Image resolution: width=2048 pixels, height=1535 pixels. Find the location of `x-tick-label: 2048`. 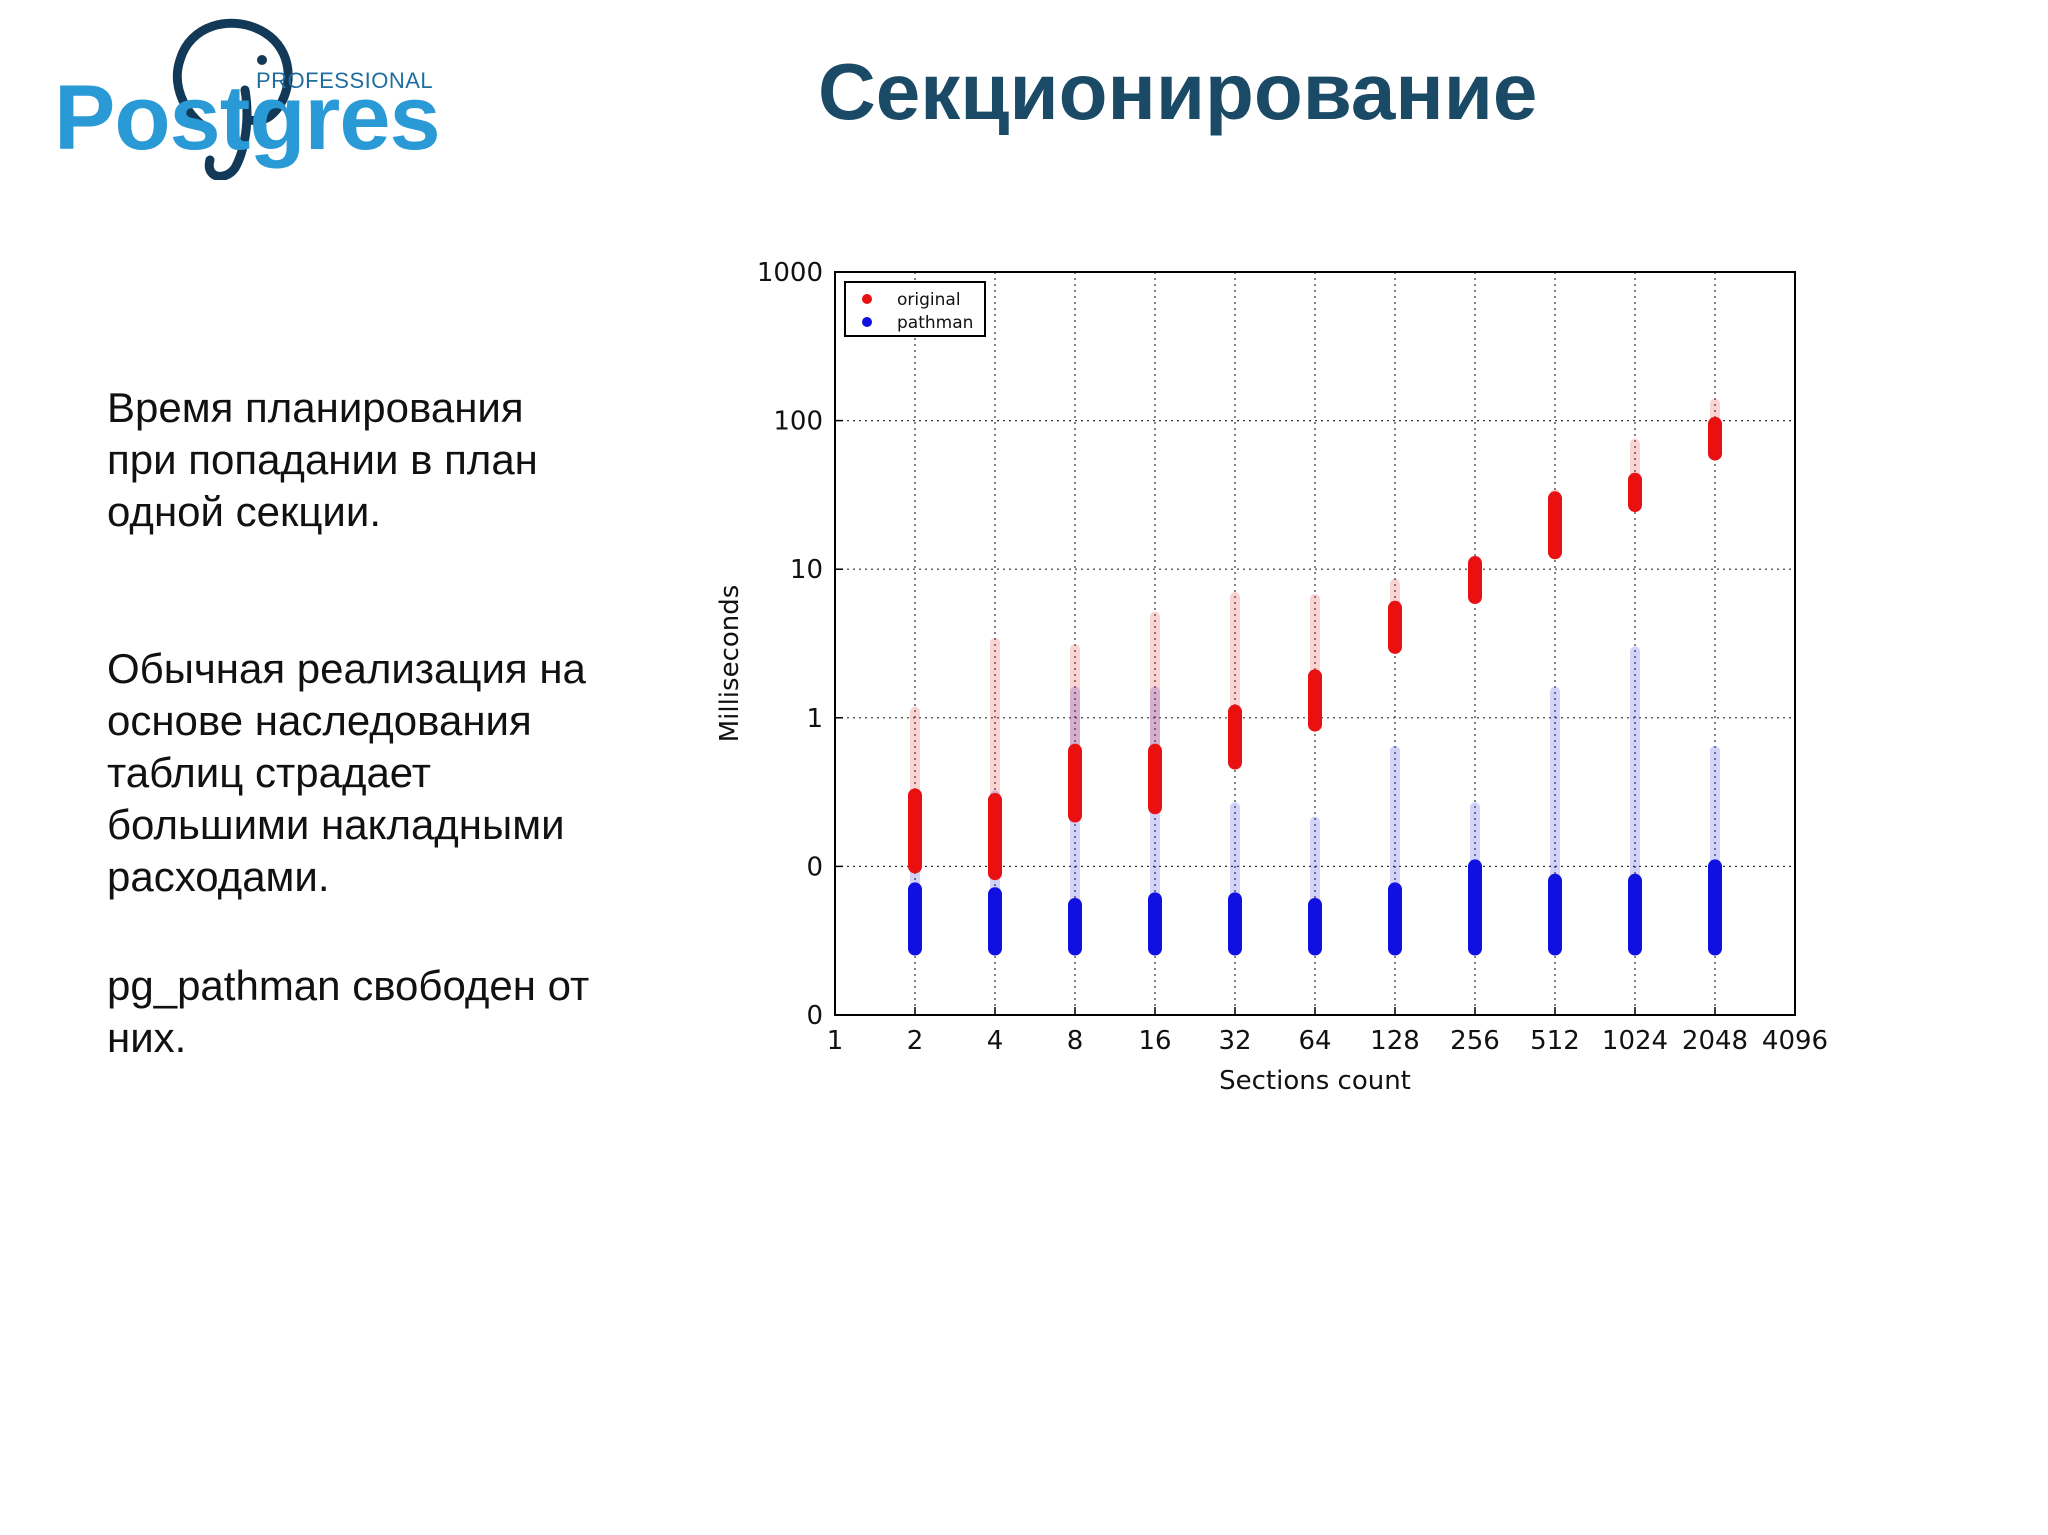

x-tick-label: 2048 is located at coordinates (1715, 1041).